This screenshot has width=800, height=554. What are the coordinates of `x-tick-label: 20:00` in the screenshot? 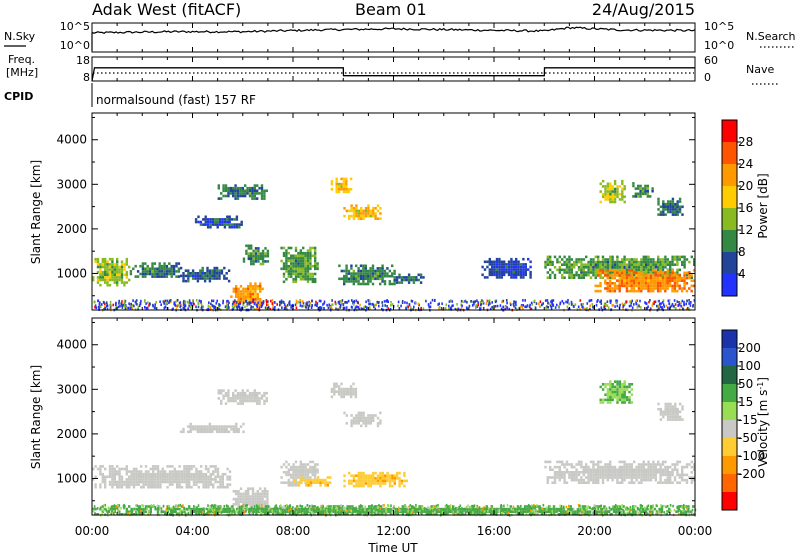 It's located at (594, 531).